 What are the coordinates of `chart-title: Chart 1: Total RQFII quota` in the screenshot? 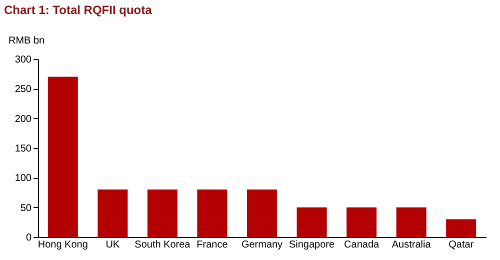 It's located at (78, 10).